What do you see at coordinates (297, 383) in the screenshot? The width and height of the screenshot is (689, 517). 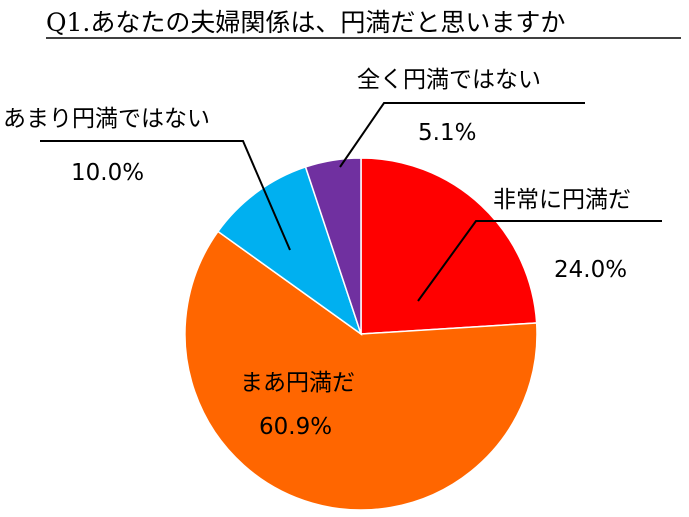 I see `label-somewhat-satisfied: まあ円満だ` at bounding box center [297, 383].